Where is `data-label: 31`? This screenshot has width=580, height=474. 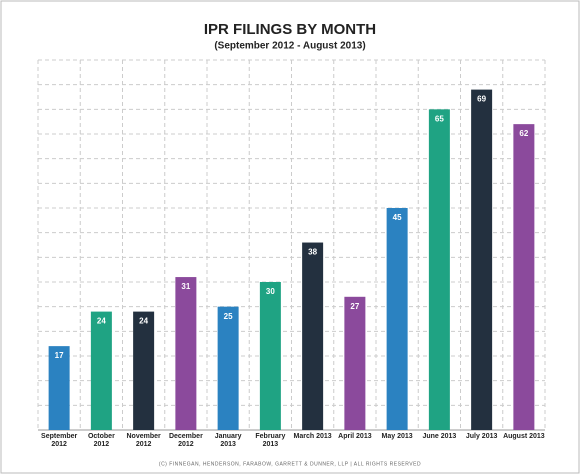
data-label: 31 is located at coordinates (185, 286).